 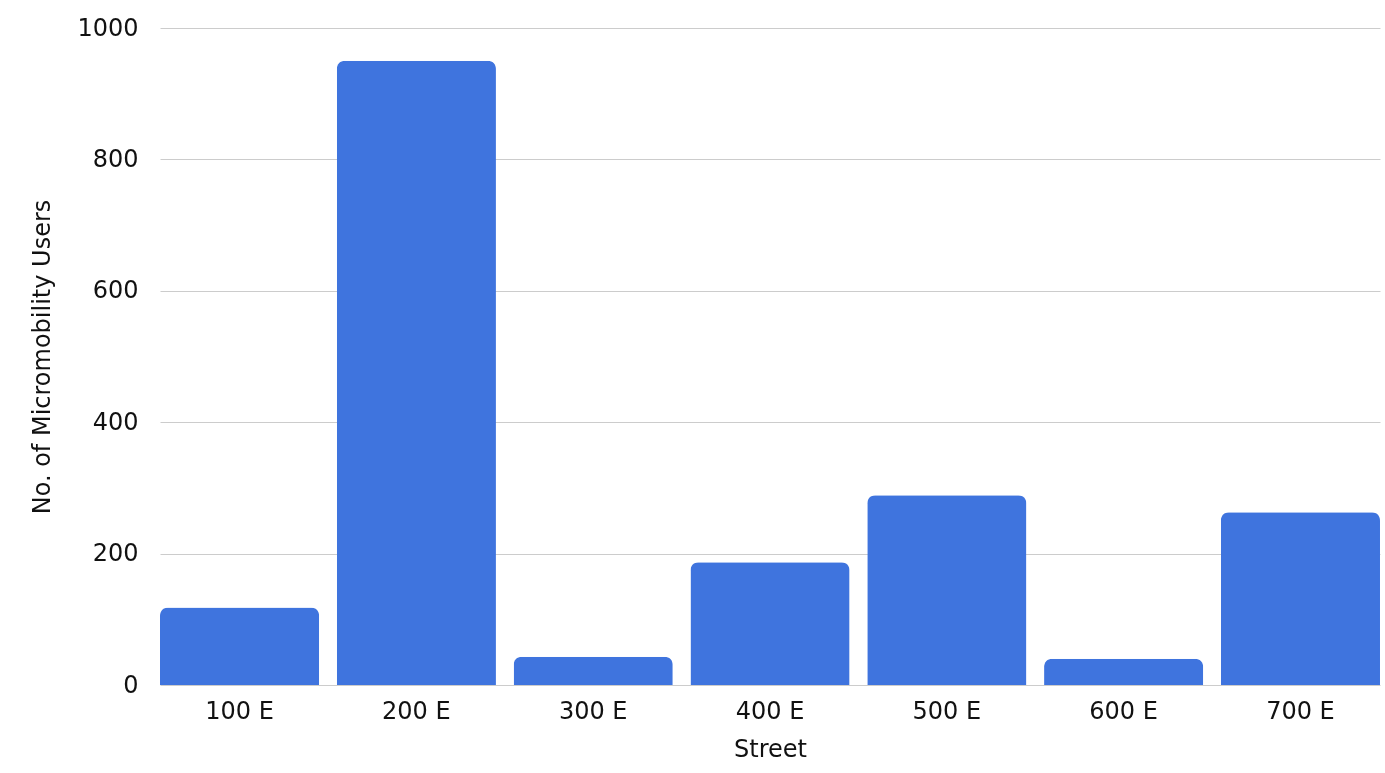 I want to click on x-tick-label: 500 E, so click(x=947, y=710).